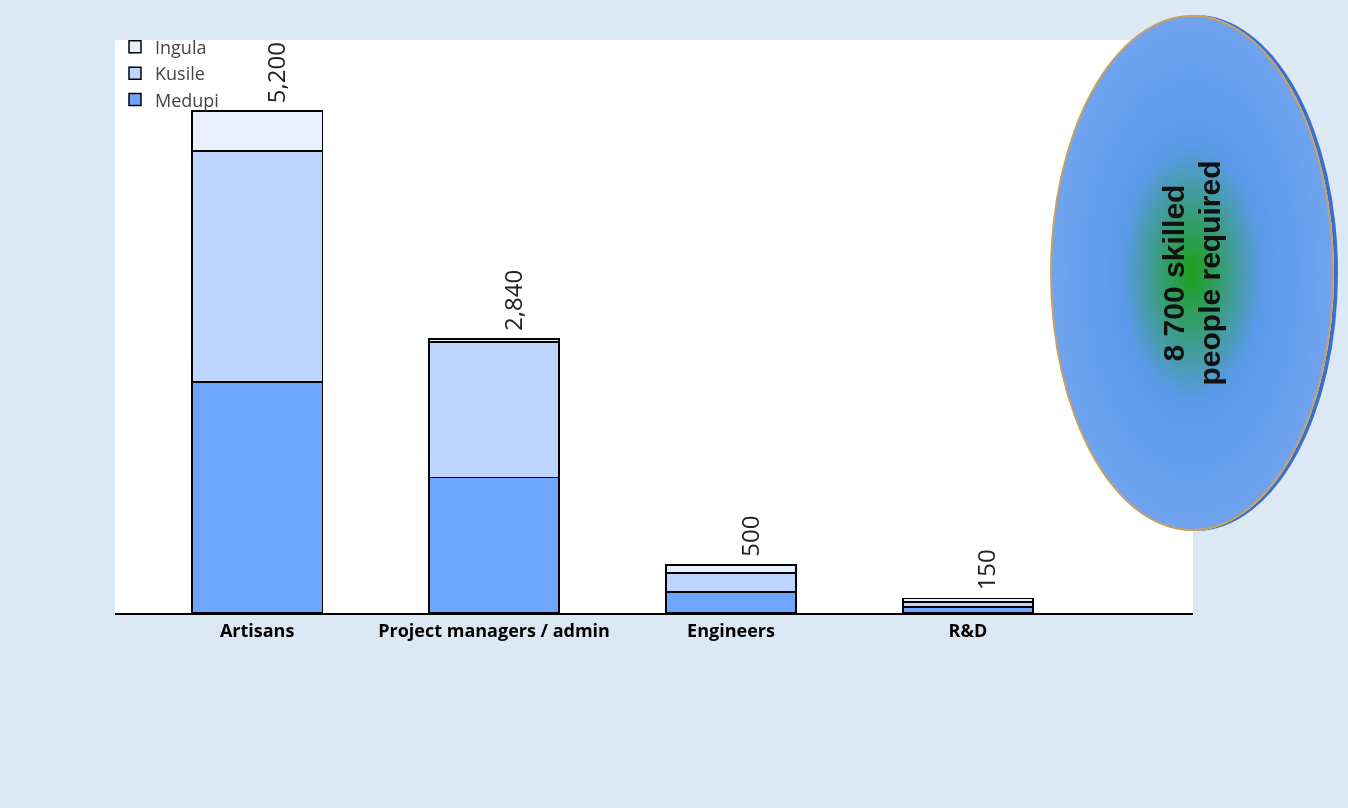 The image size is (1348, 808). What do you see at coordinates (1191, 273) in the screenshot?
I see `annotation: 8 700 skilled people required` at bounding box center [1191, 273].